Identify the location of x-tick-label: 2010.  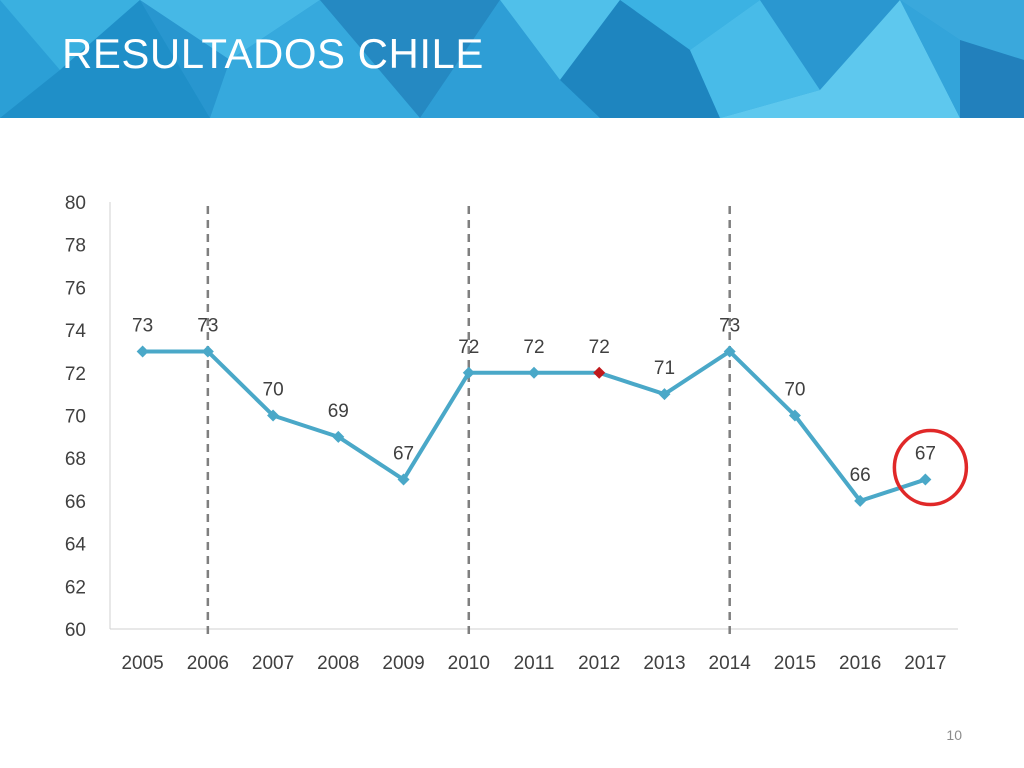
(469, 663).